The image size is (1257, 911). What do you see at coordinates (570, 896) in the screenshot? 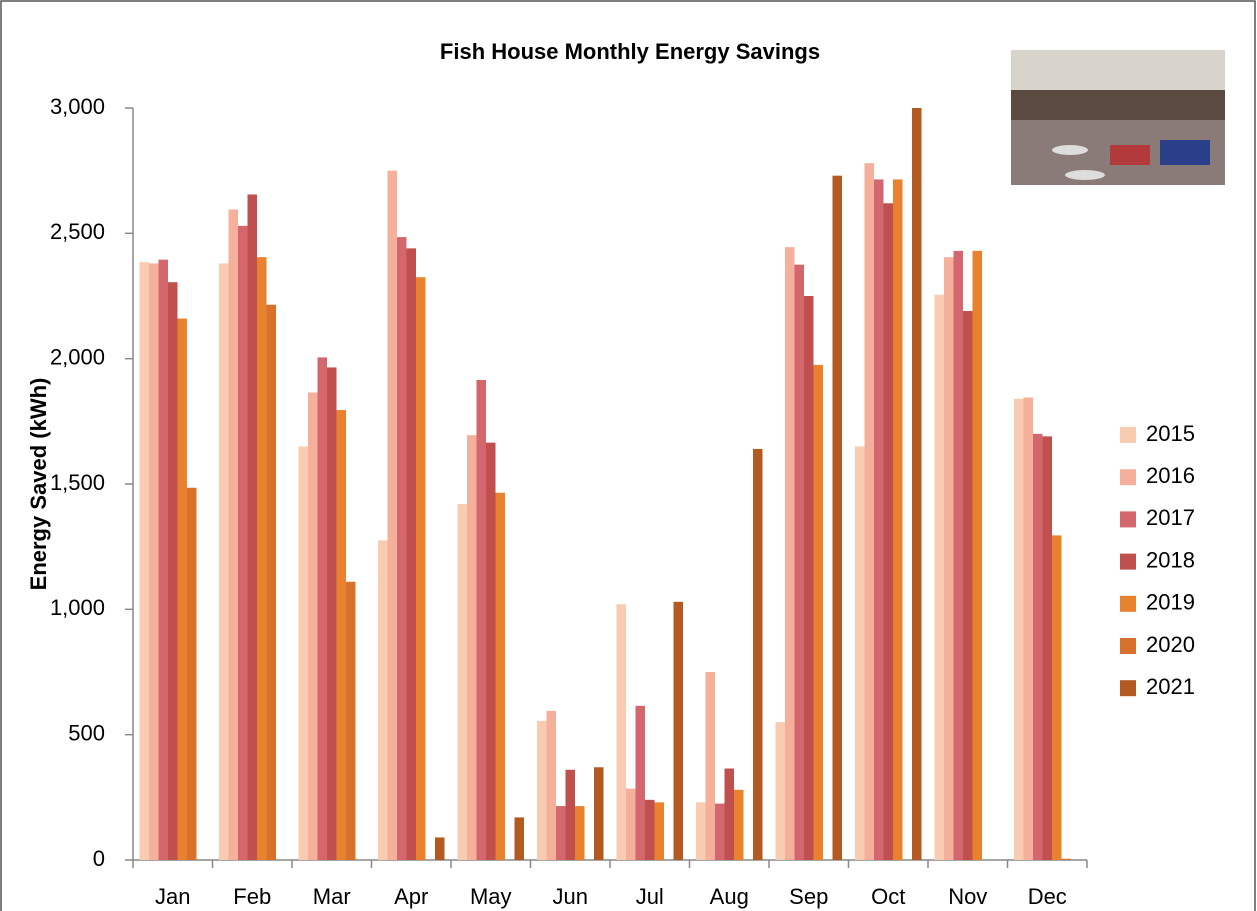
I see `x-tick-label: Jun` at bounding box center [570, 896].